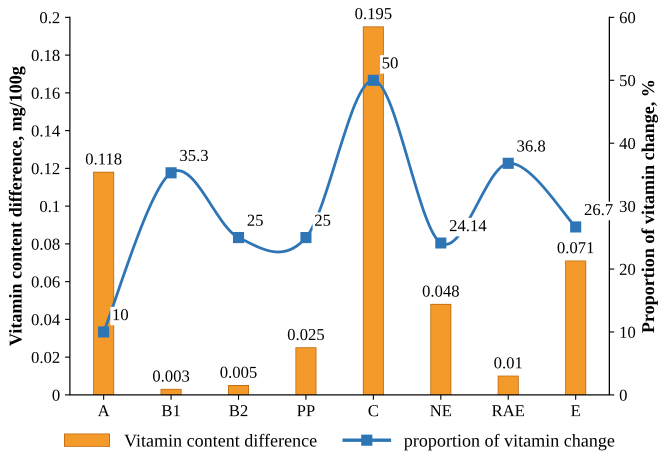 Image resolution: width=666 pixels, height=469 pixels. Describe the element at coordinates (576, 248) in the screenshot. I see `data-label: 0.071` at that location.